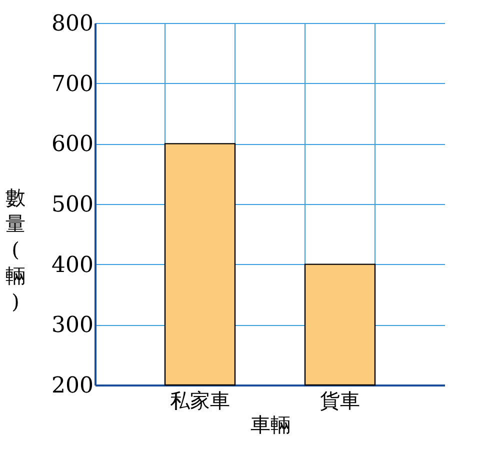 The height and width of the screenshot is (463, 504). What do you see at coordinates (16, 250) in the screenshot?
I see `y-axis-title: 數量(輛)` at bounding box center [16, 250].